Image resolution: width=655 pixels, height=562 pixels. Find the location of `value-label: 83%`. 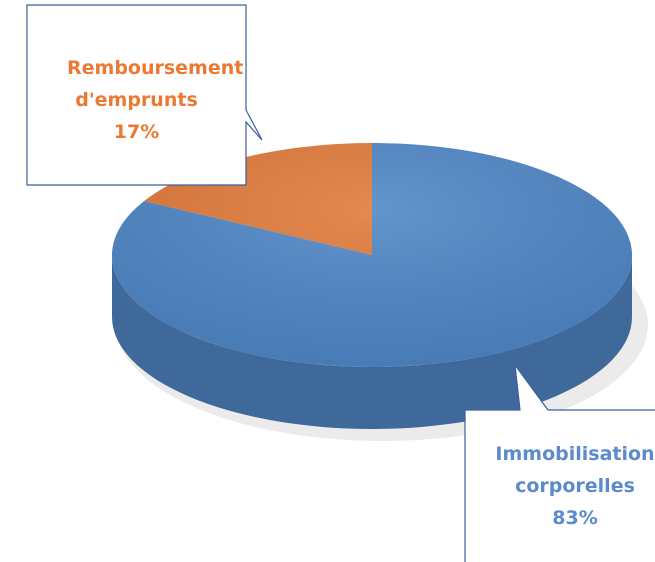

value-label: 83% is located at coordinates (575, 518).